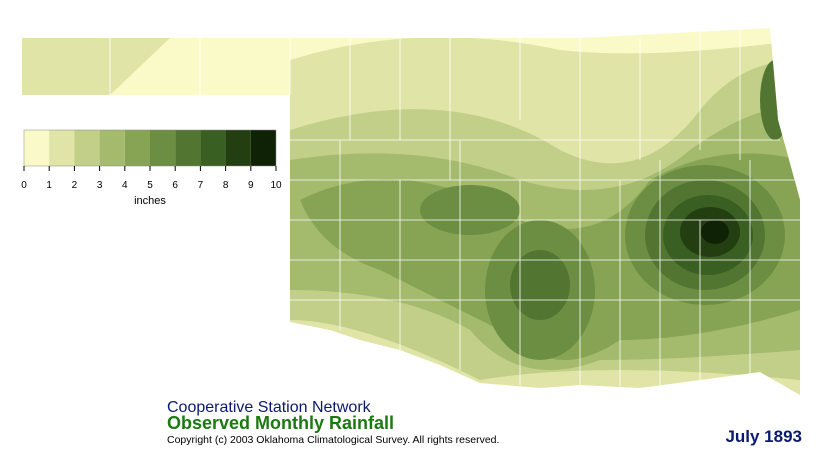 This screenshot has width=820, height=450. Describe the element at coordinates (150, 185) in the screenshot. I see `legend-tick-label: 5` at that location.